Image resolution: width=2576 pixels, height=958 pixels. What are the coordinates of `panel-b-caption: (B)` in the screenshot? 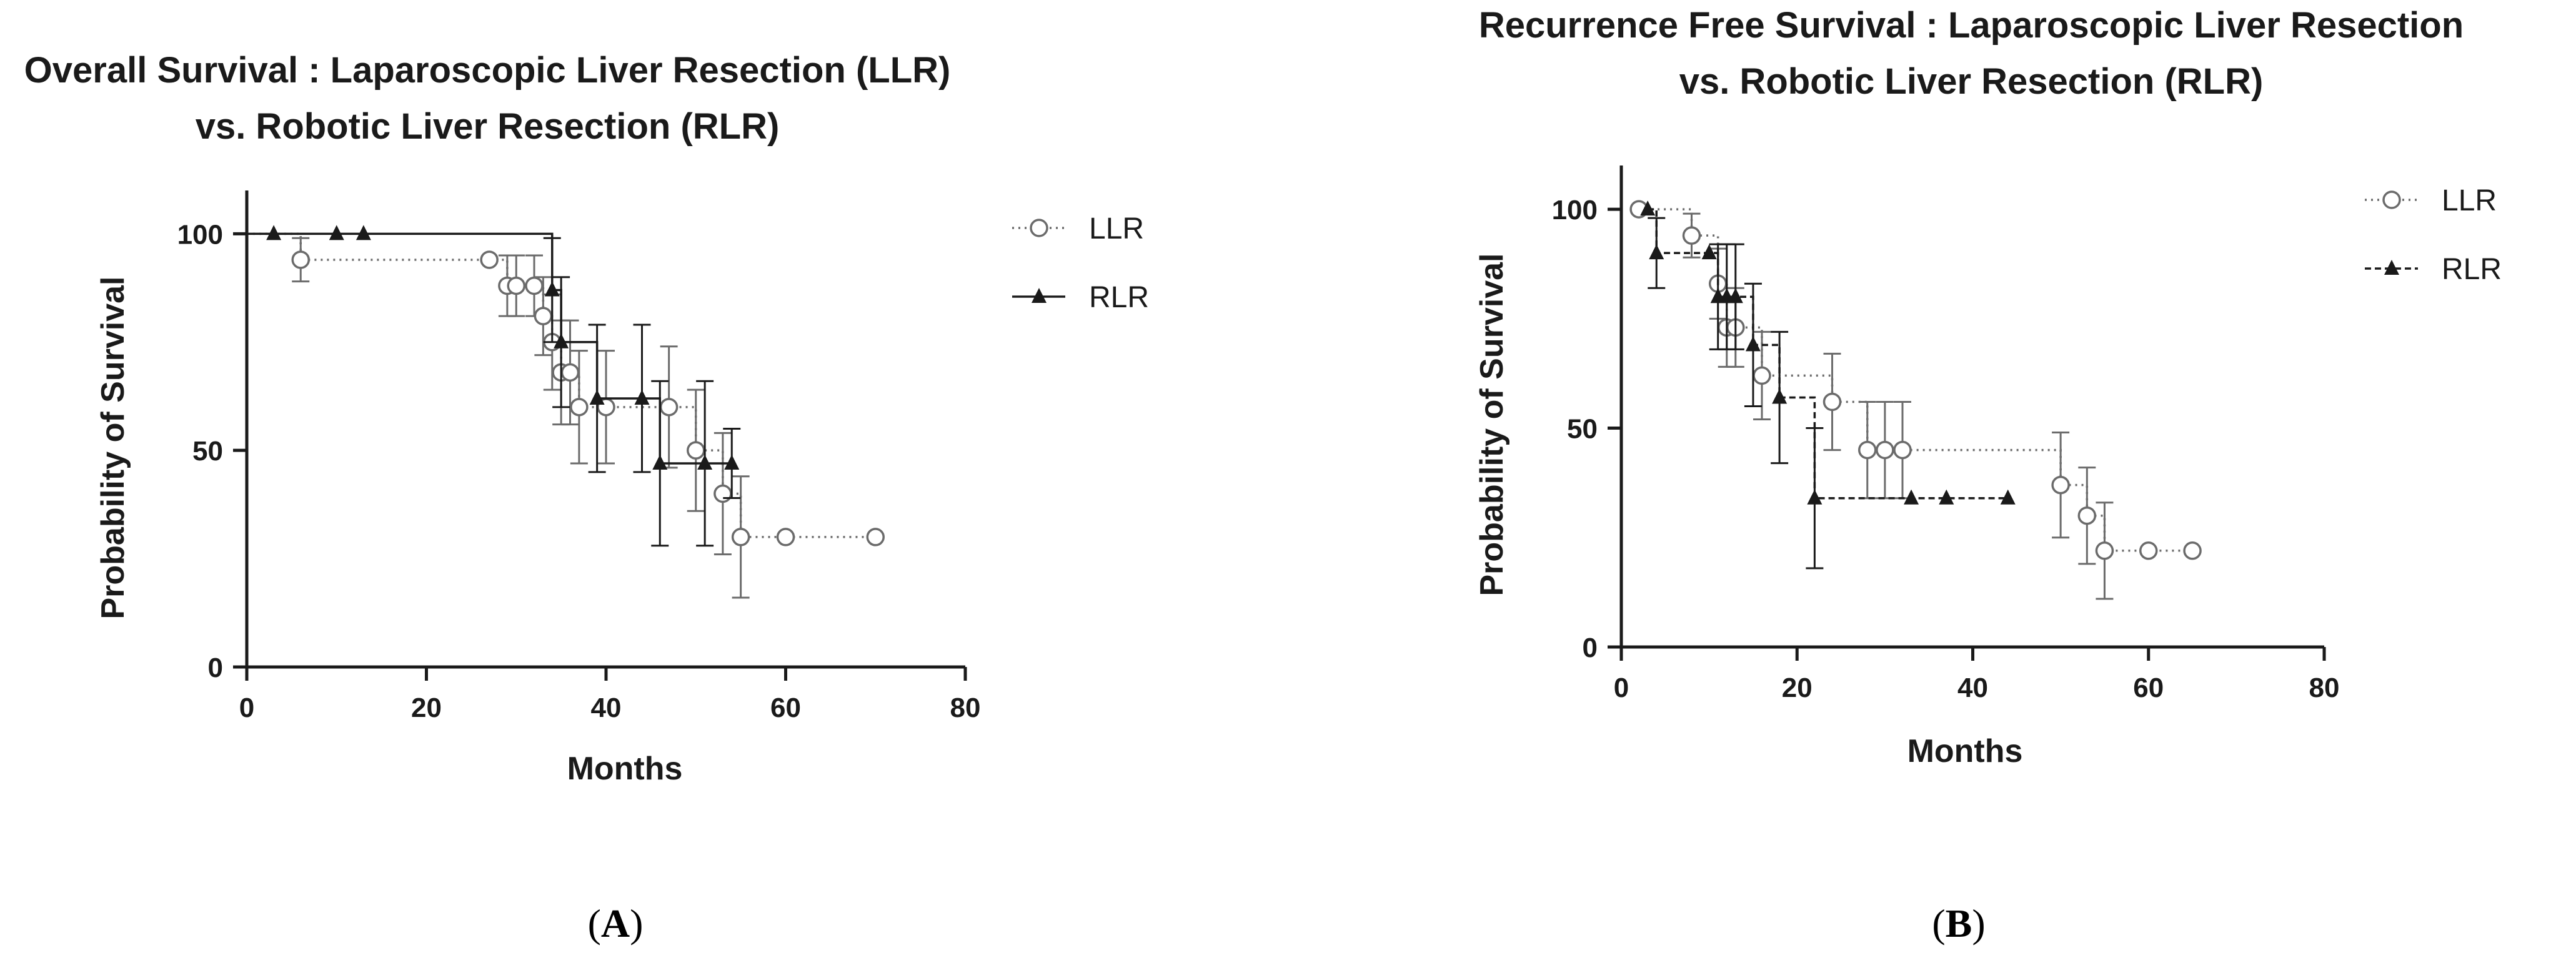 It's located at (1958, 924).